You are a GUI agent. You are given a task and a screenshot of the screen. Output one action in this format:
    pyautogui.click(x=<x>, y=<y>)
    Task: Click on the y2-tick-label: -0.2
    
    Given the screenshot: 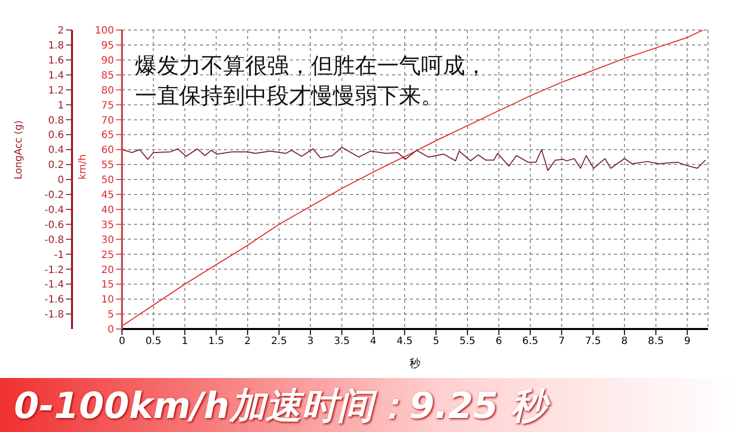 What is the action you would take?
    pyautogui.click(x=54, y=195)
    